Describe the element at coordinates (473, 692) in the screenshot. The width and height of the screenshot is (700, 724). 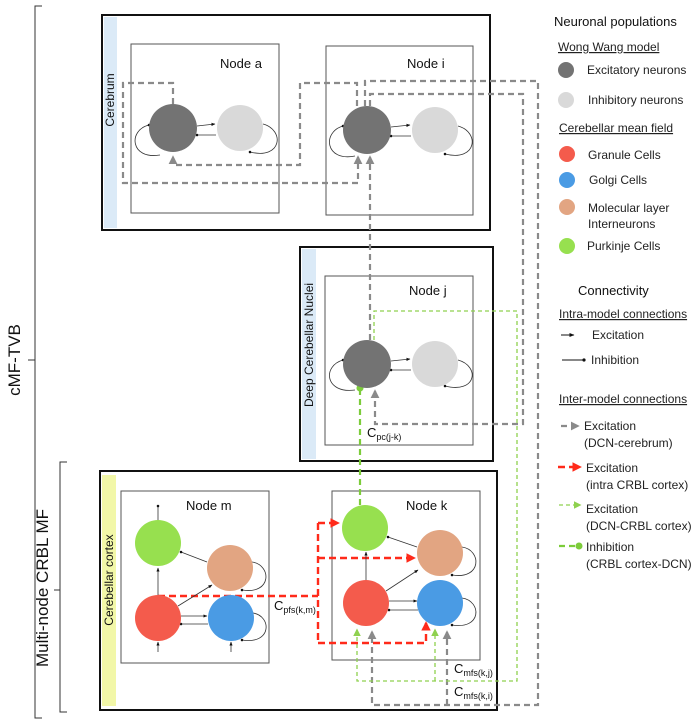
I see `c-mfs-ki-label: Cmfs(k,i)` at that location.